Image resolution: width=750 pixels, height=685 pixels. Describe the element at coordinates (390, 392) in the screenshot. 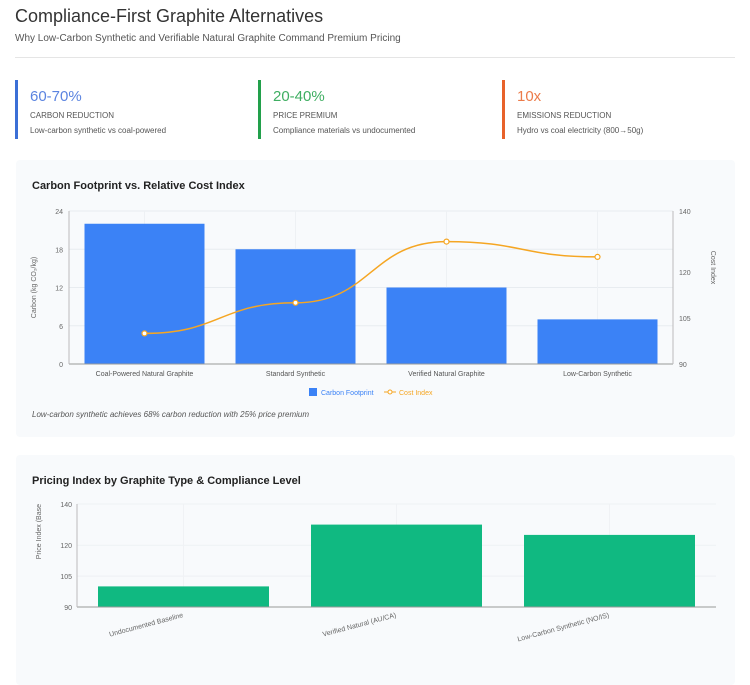

I see `legend-marker-cost` at that location.